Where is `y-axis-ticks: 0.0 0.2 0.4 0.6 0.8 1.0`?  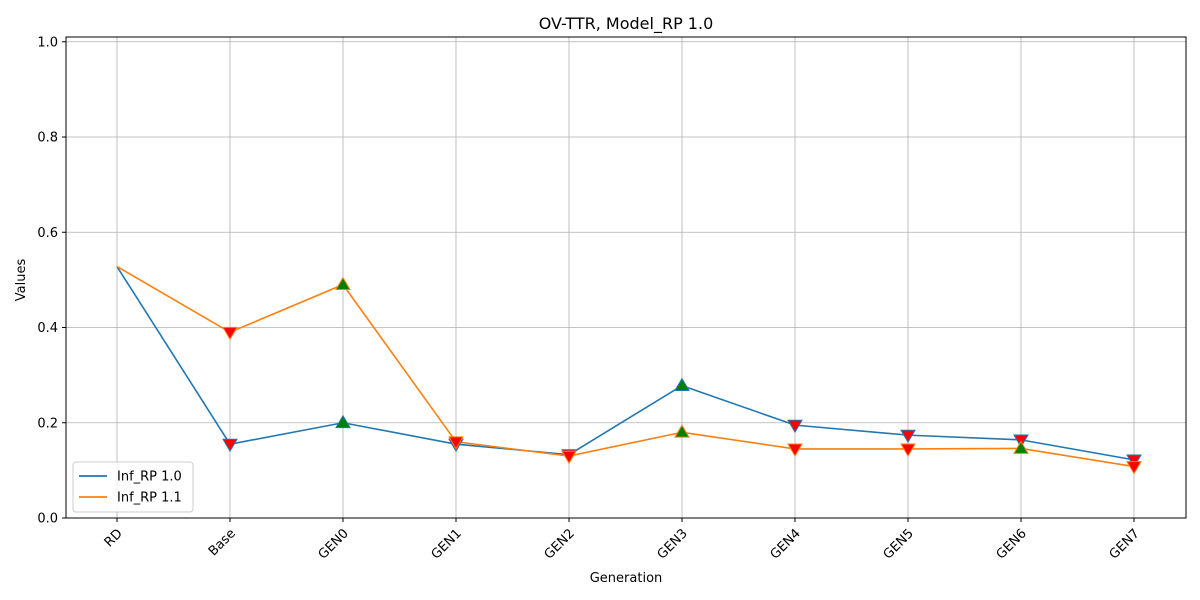 y-axis-ticks: 0.0 0.2 0.4 0.6 0.8 1.0 is located at coordinates (51, 281).